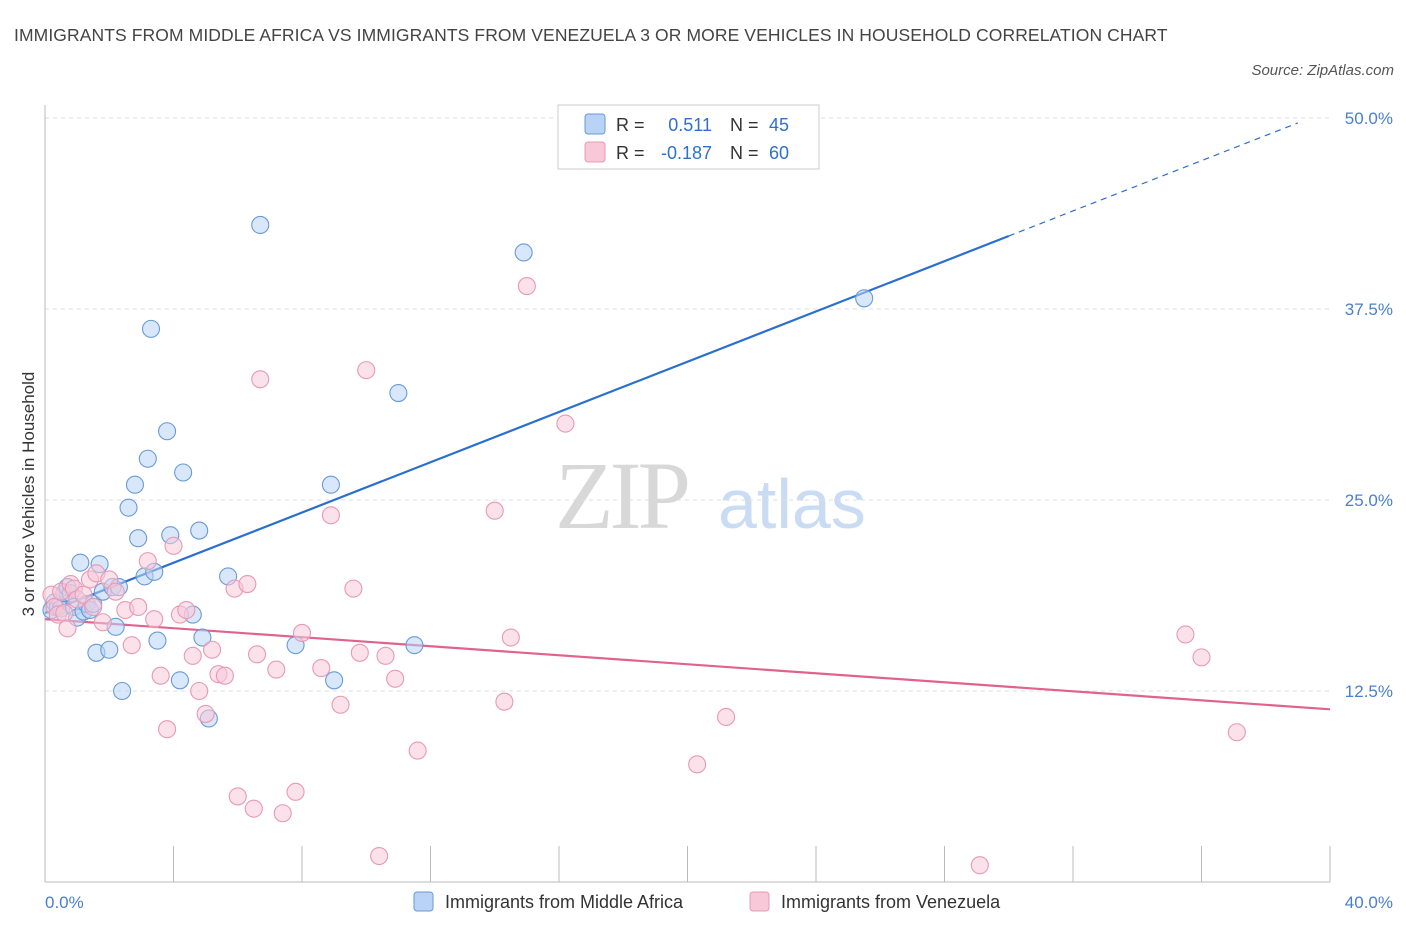  What do you see at coordinates (690, 125) in the screenshot?
I see `legend-r-value-1: 0.511` at bounding box center [690, 125].